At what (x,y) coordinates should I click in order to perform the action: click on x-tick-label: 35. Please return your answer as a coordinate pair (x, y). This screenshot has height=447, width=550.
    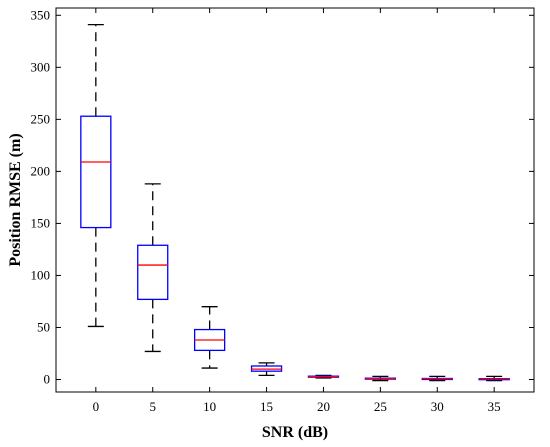
    Looking at the image, I should click on (494, 406).